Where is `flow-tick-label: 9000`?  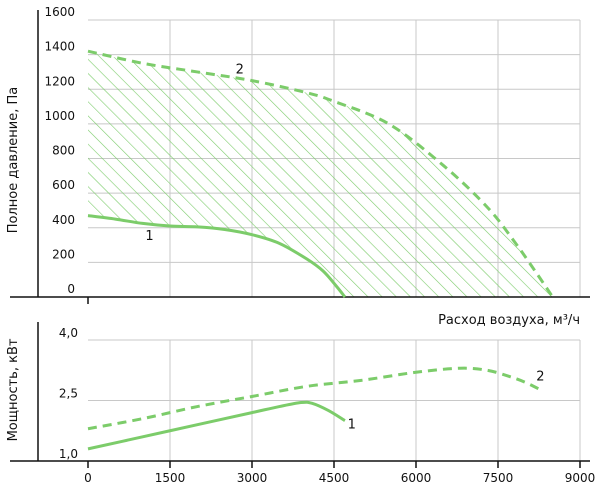
flow-tick-label: 9000 is located at coordinates (580, 478).